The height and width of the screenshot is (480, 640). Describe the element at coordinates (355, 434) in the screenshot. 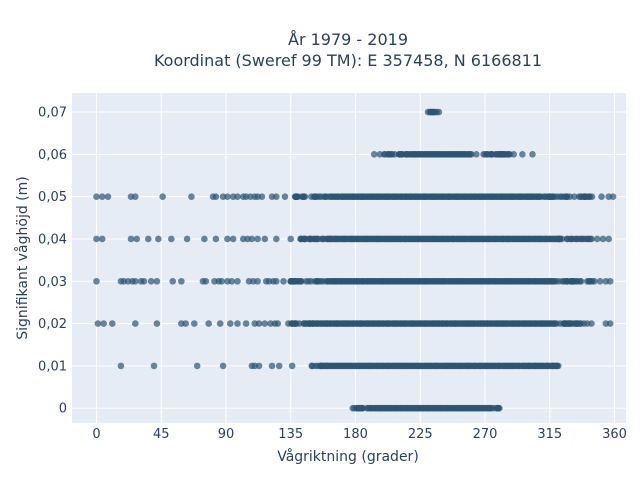

I see `x-tick-label: 180` at that location.